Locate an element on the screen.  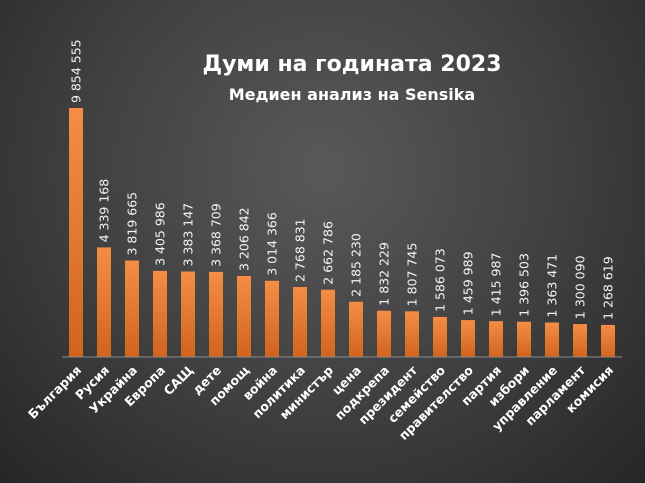
data-label-1: 4 339 168 is located at coordinates (104, 211).